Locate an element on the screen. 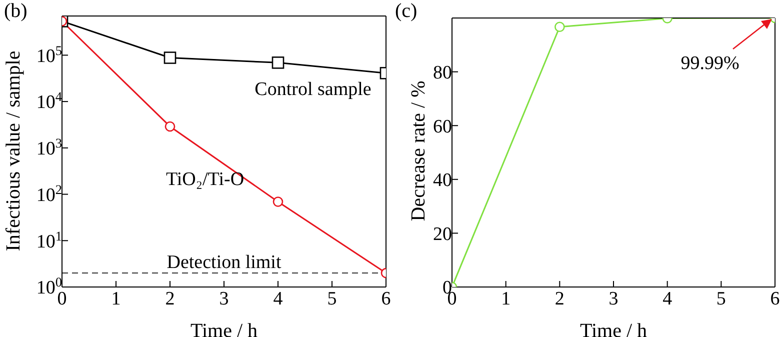  y-axis-title: Infectious value / sample is located at coordinates (14, 151).